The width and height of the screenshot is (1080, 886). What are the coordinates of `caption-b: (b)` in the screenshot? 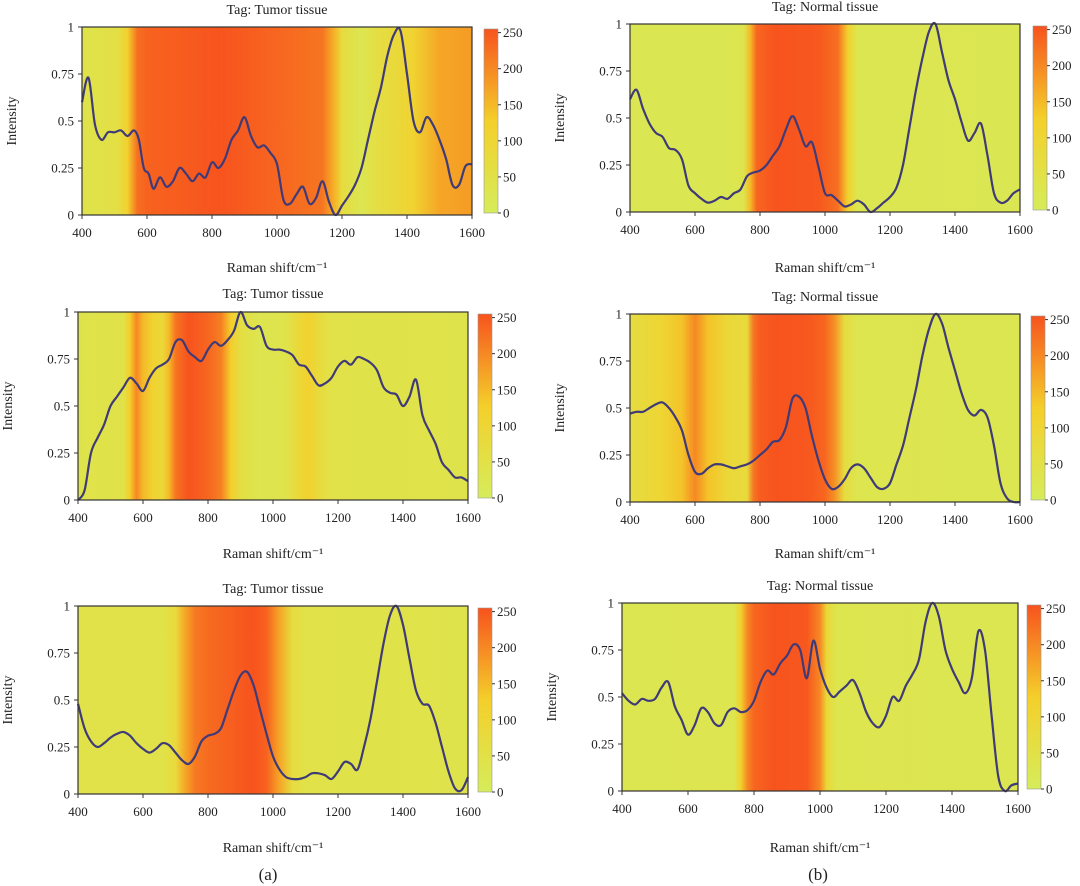 It's located at (818, 874).